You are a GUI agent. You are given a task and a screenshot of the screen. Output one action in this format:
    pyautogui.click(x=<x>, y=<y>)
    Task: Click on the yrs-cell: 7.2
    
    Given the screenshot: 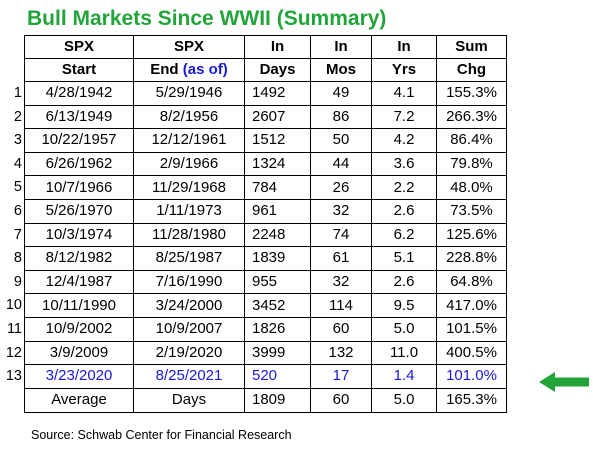 What is the action you would take?
    pyautogui.click(x=404, y=117)
    